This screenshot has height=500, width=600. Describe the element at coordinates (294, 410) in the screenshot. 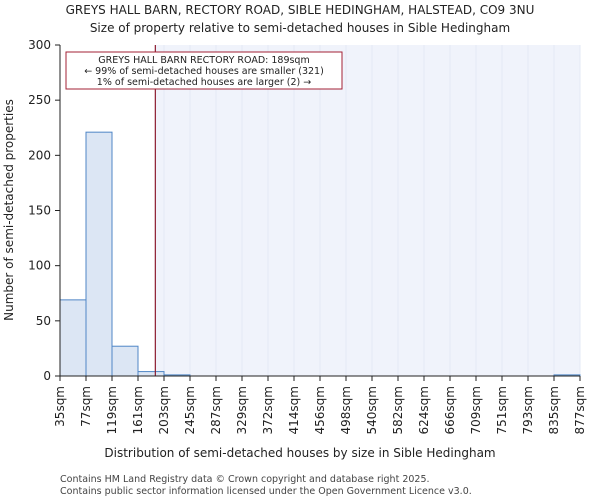

I see `x-tick-label: 414sqm` at that location.